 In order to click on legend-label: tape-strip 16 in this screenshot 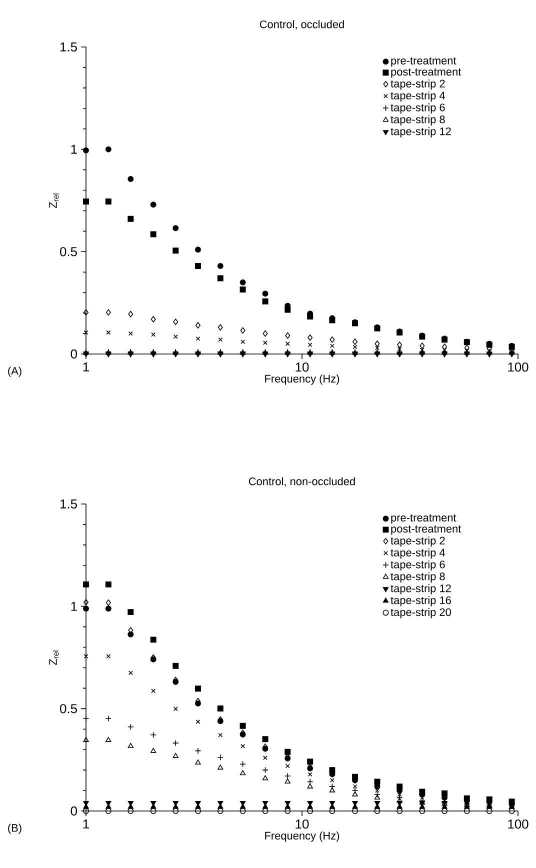, I will do `click(420, 601)`.